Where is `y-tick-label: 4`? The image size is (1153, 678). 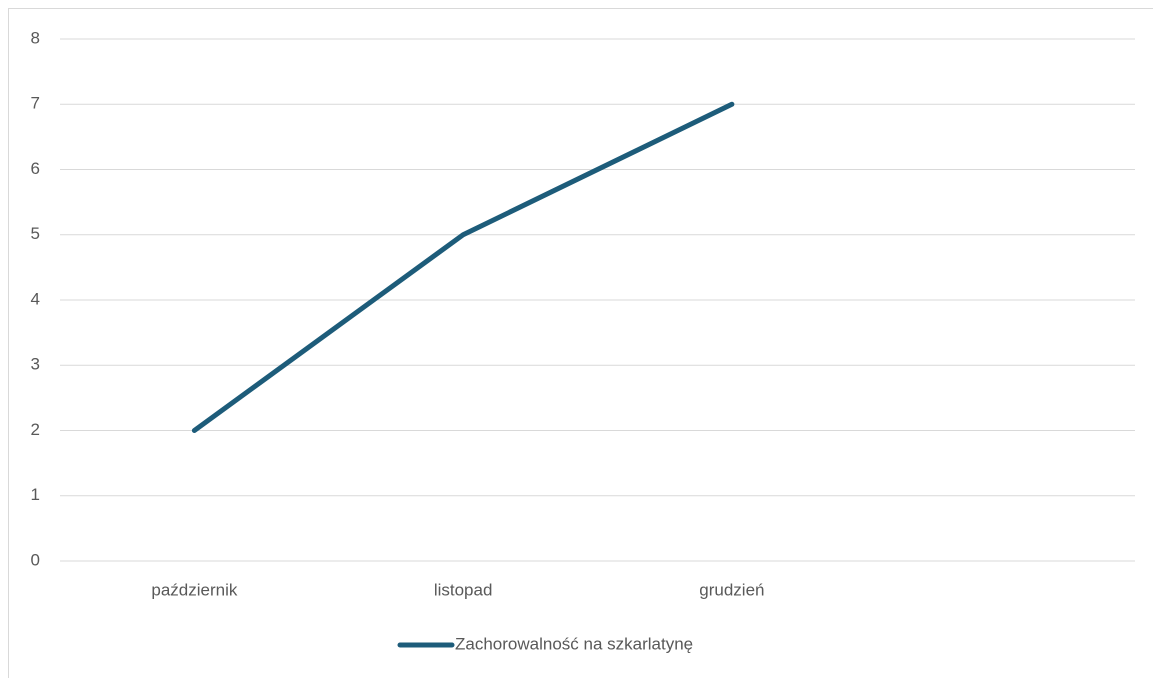
y-tick-label: 4 is located at coordinates (35, 298).